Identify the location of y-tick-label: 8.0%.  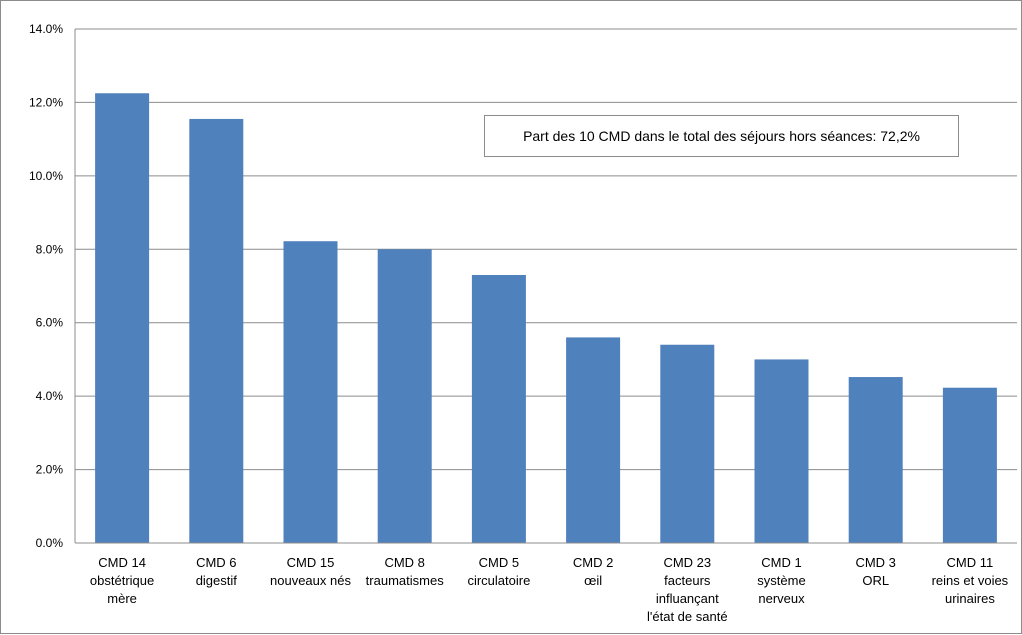
(50, 249).